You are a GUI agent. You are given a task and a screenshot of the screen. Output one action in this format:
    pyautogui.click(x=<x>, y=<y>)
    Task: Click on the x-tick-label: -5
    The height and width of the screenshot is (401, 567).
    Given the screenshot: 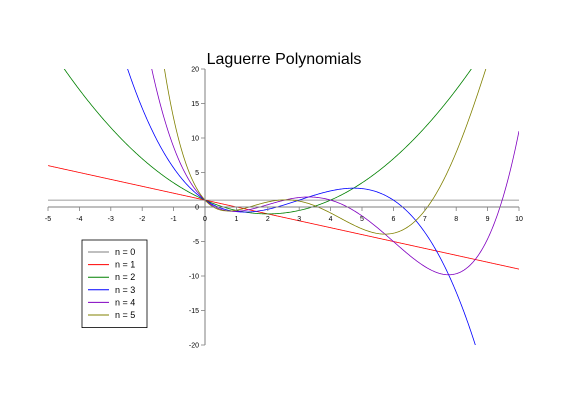 What is the action you would take?
    pyautogui.click(x=48, y=219)
    